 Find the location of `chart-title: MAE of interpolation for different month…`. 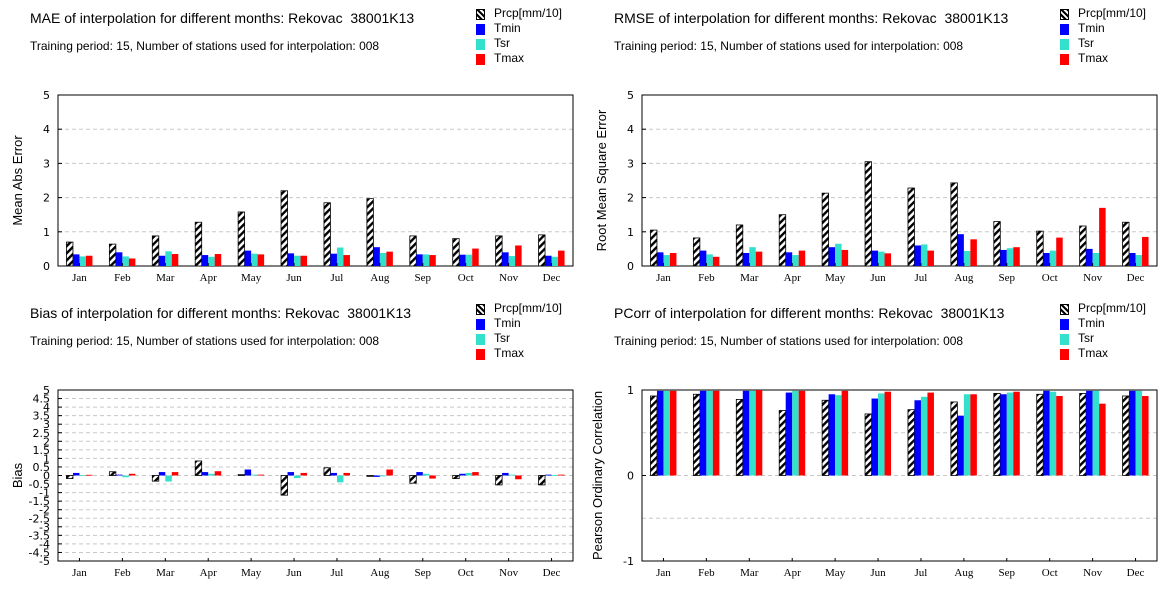

chart-title: MAE of interpolation for different month… is located at coordinates (222, 18).